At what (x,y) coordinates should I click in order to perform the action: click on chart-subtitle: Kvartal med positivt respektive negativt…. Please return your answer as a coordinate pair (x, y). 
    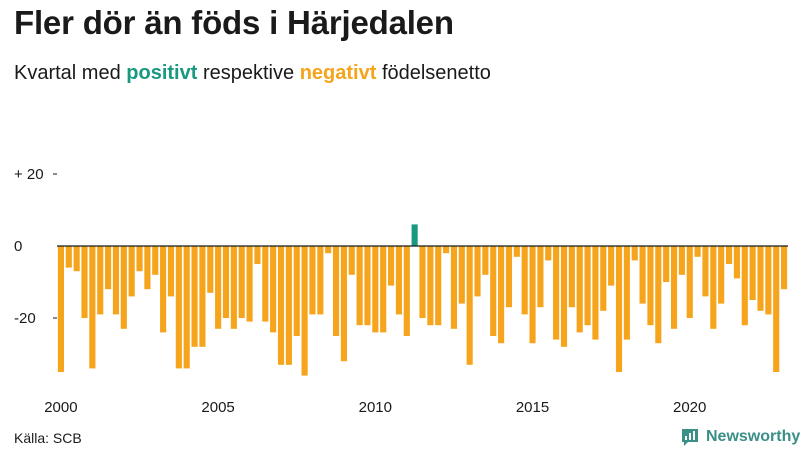
    Looking at the image, I should click on (252, 73).